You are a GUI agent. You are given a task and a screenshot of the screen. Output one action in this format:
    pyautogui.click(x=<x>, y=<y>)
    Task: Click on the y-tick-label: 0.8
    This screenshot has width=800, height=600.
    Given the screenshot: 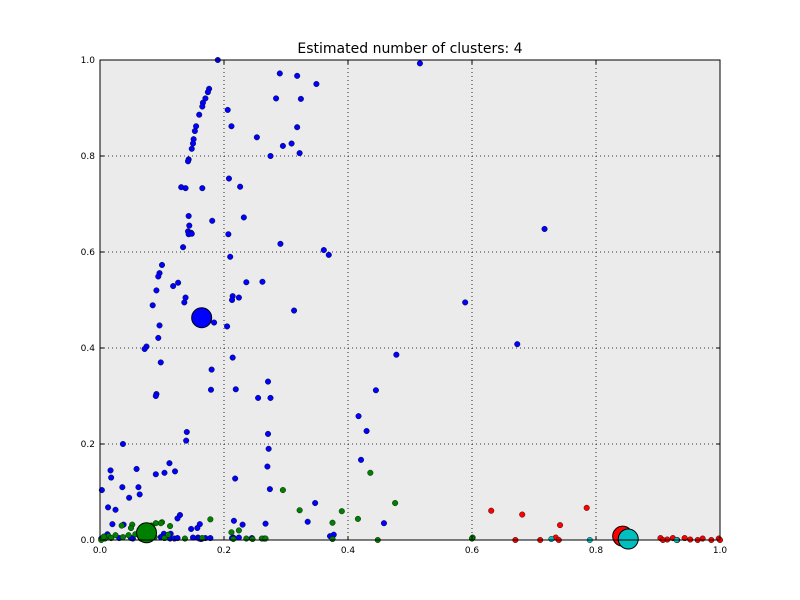 What is the action you would take?
    pyautogui.click(x=88, y=157)
    